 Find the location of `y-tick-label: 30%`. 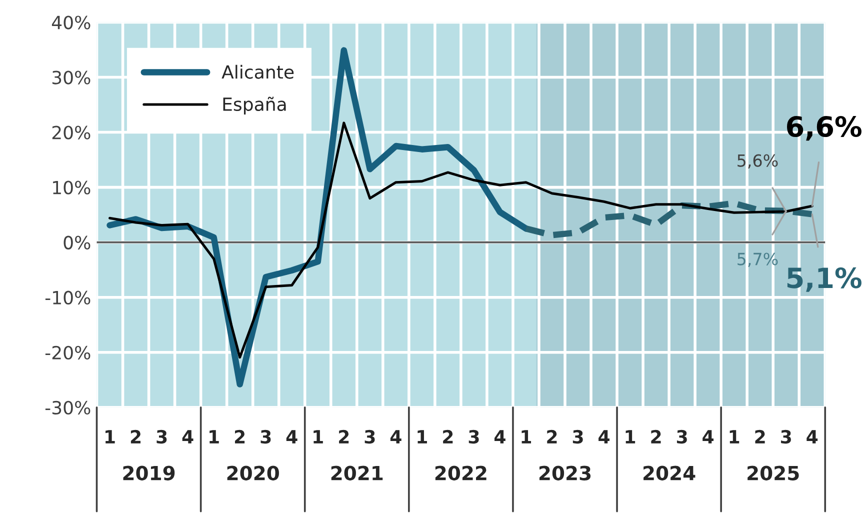

y-tick-label: 30% is located at coordinates (71, 77).